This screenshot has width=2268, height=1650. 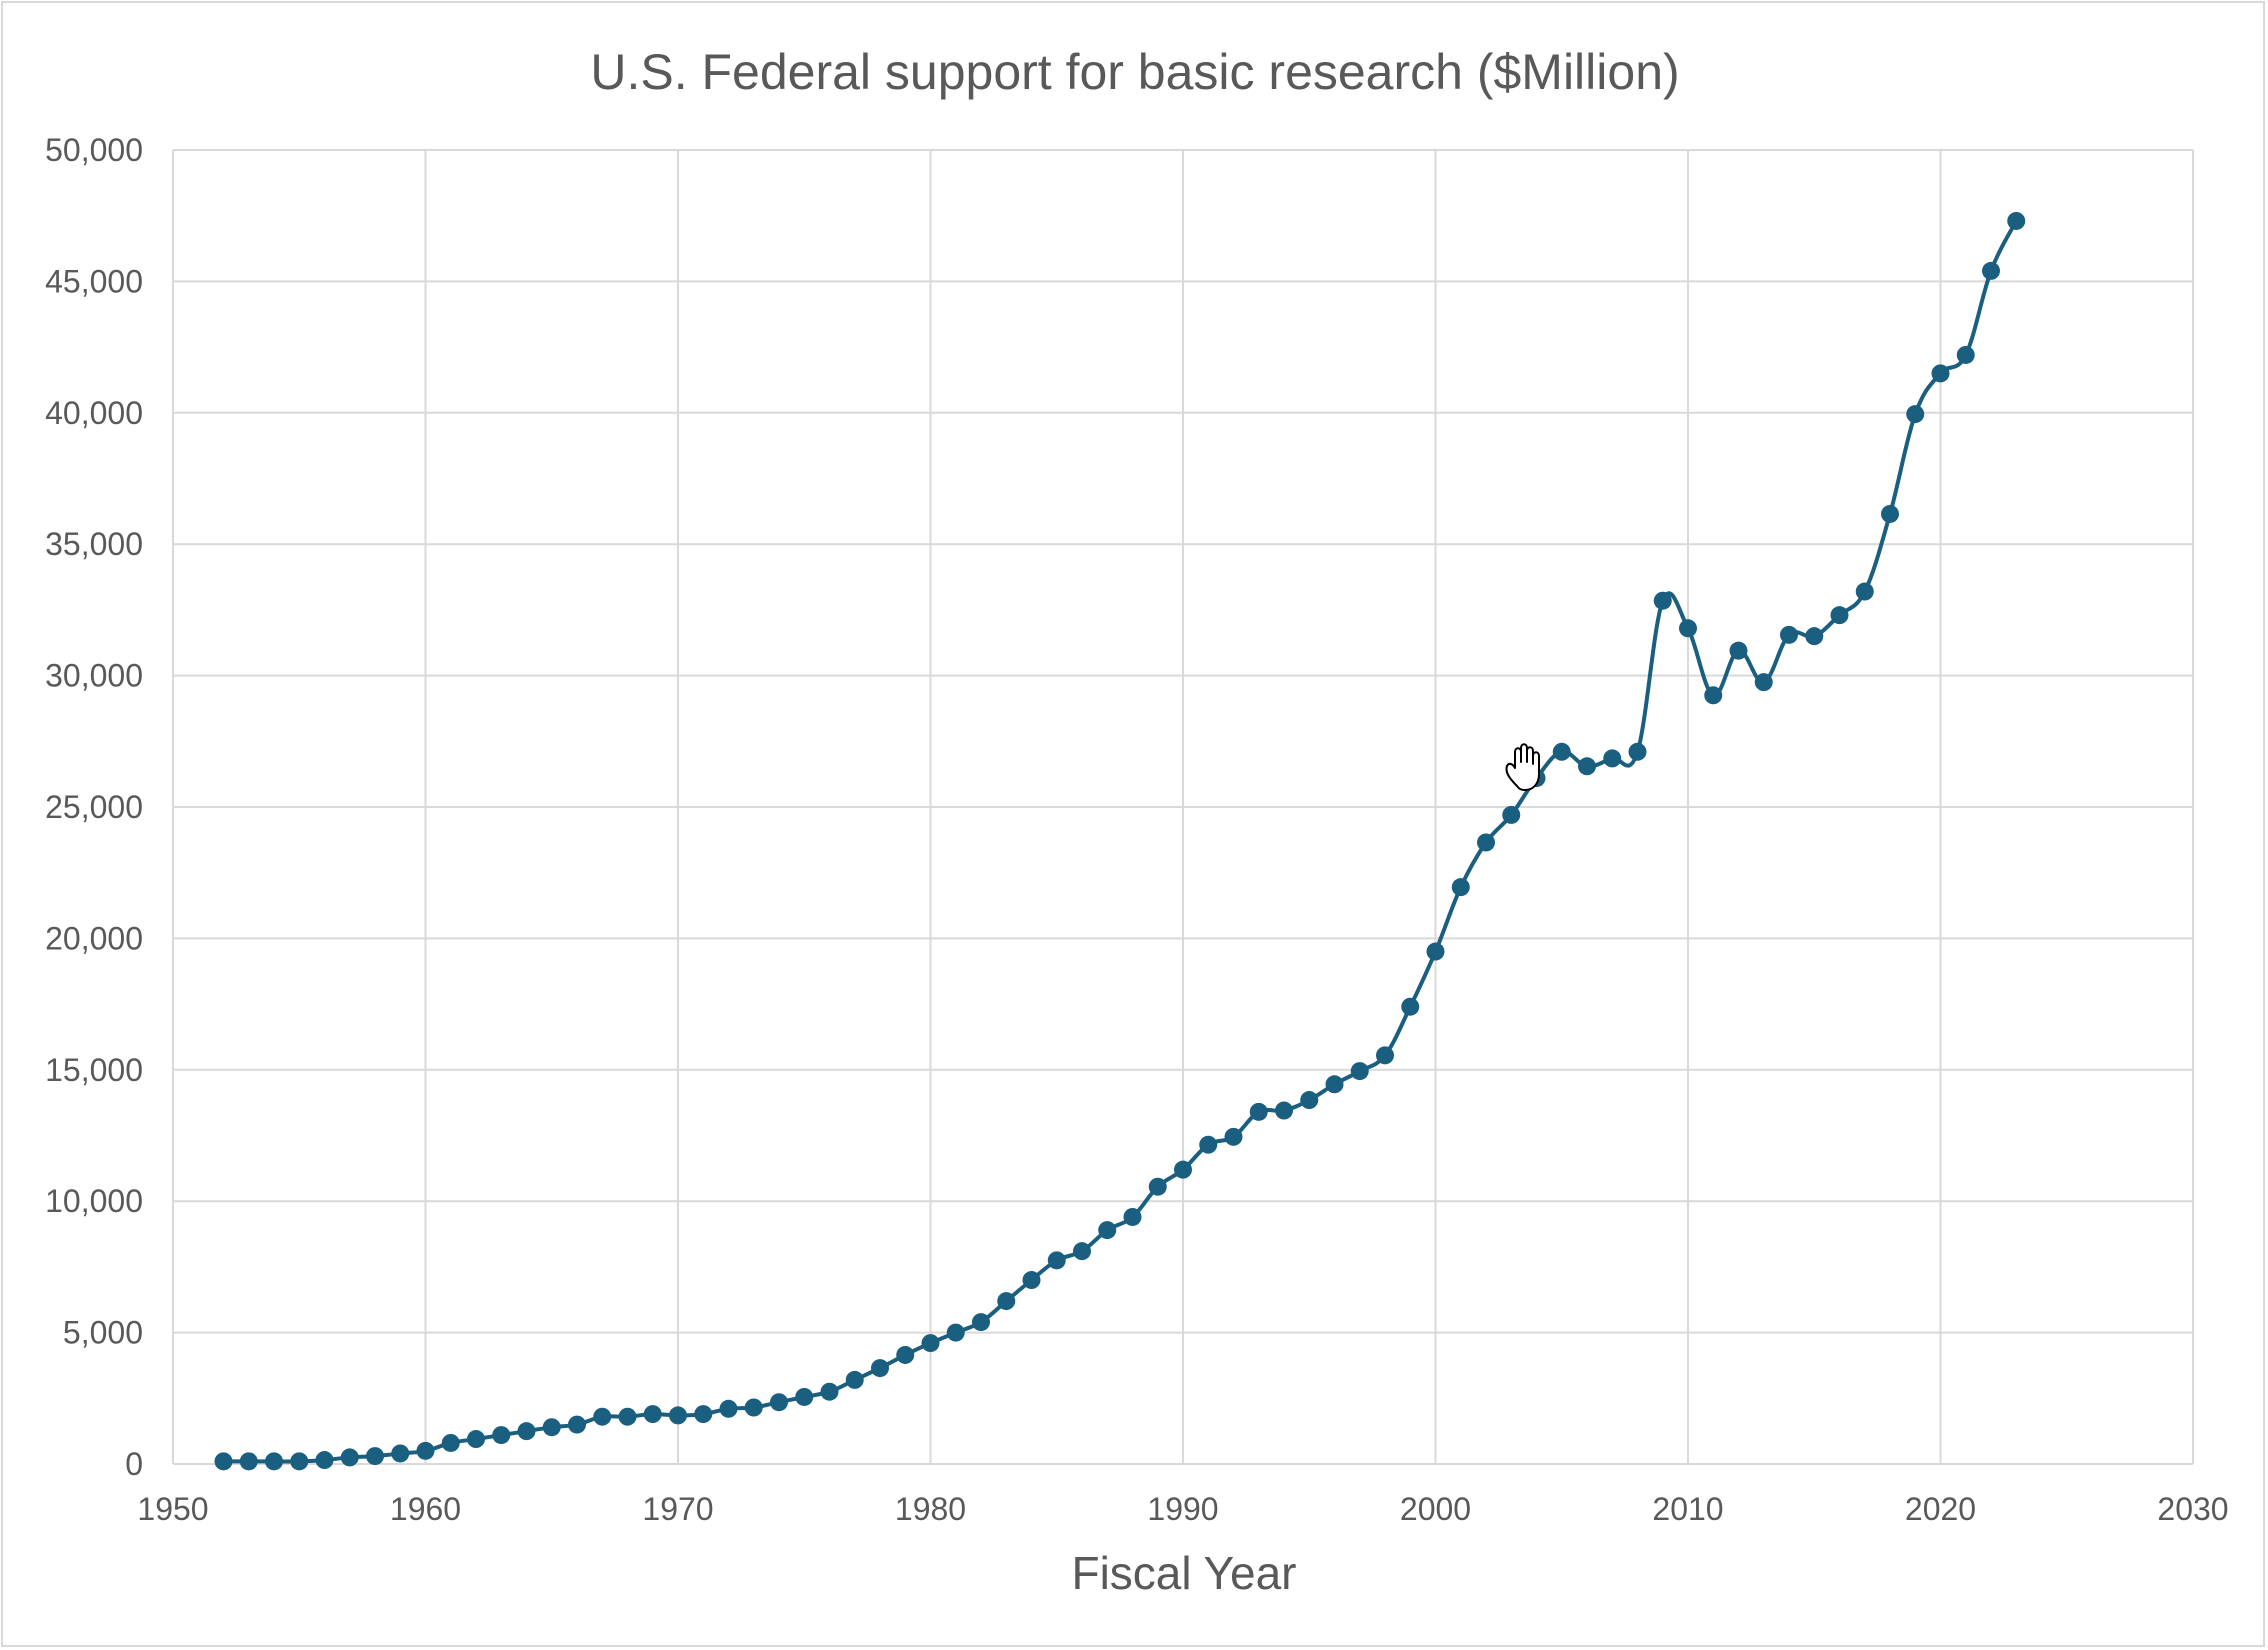 I want to click on x-tick-label: 1950, so click(x=172, y=1509).